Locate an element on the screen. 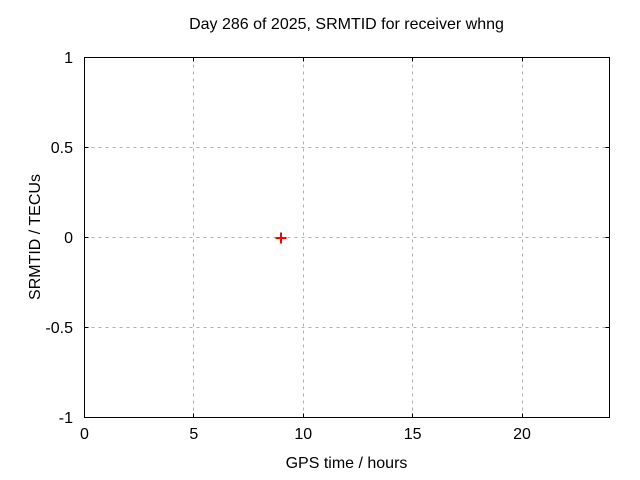 Image resolution: width=640 pixels, height=480 pixels. x-tick-label: 10 is located at coordinates (303, 434).